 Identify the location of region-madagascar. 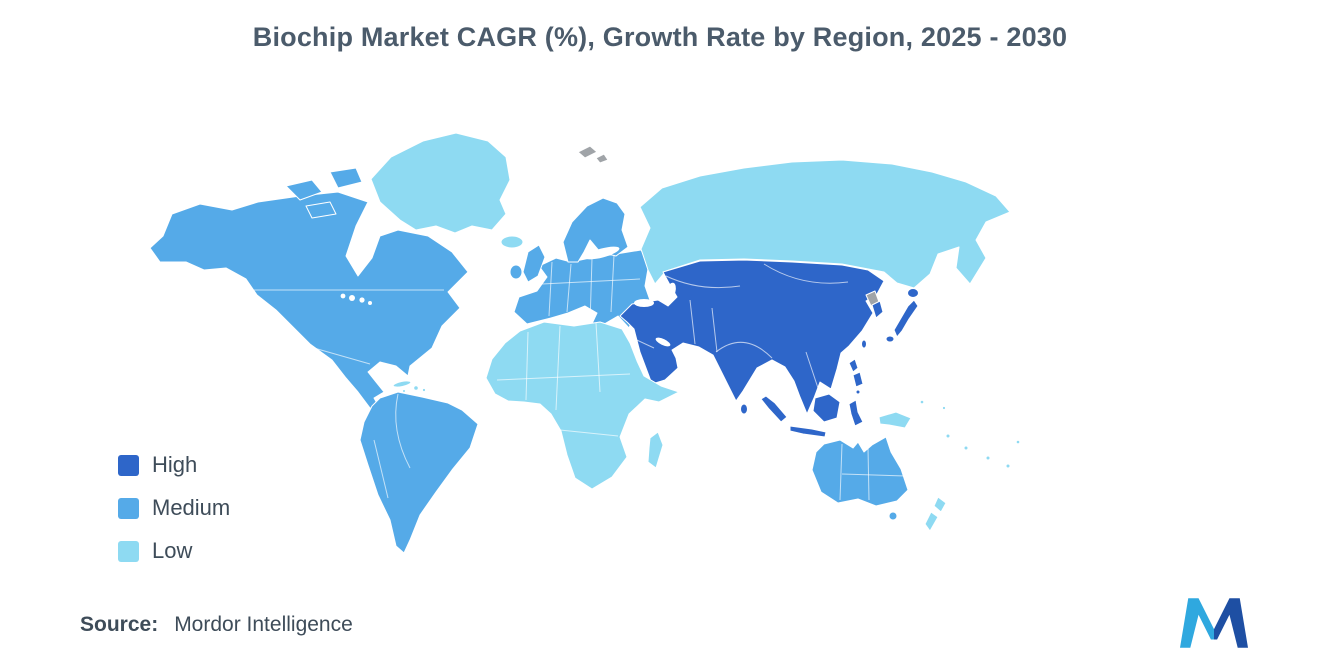
(655, 450).